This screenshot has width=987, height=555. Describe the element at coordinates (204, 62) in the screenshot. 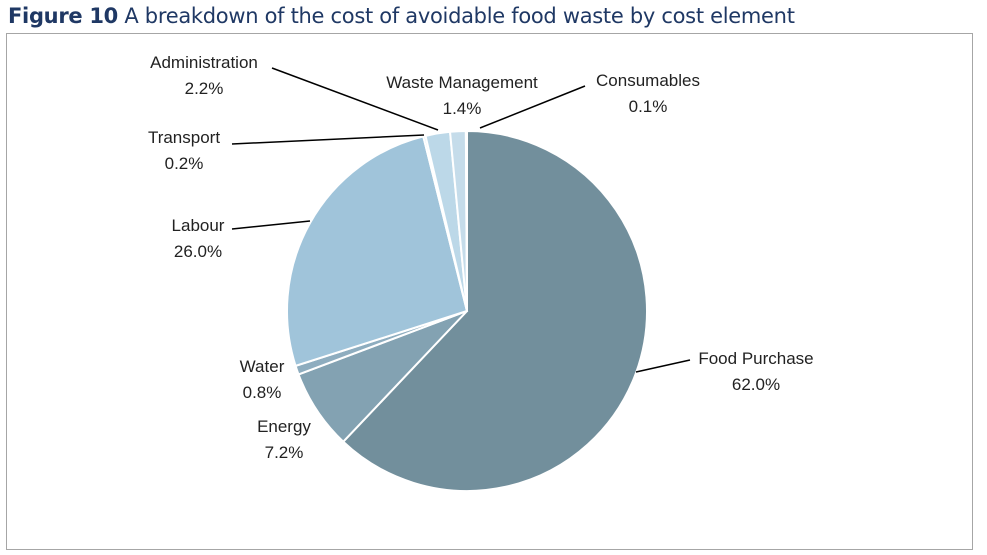

I see `slice-label: Administration` at that location.